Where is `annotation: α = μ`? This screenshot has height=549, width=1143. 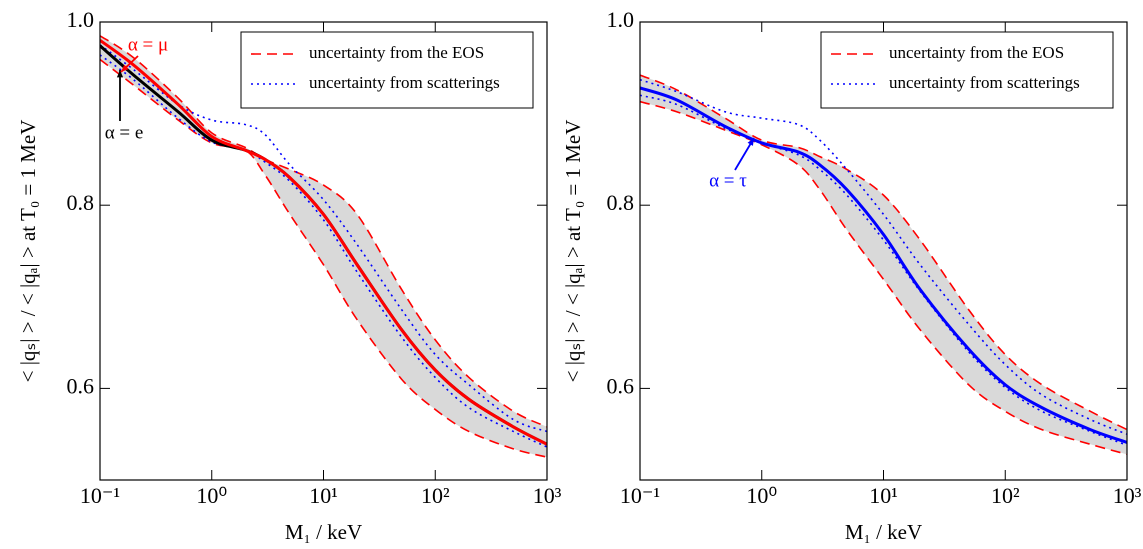
annotation: α = μ is located at coordinates (148, 44).